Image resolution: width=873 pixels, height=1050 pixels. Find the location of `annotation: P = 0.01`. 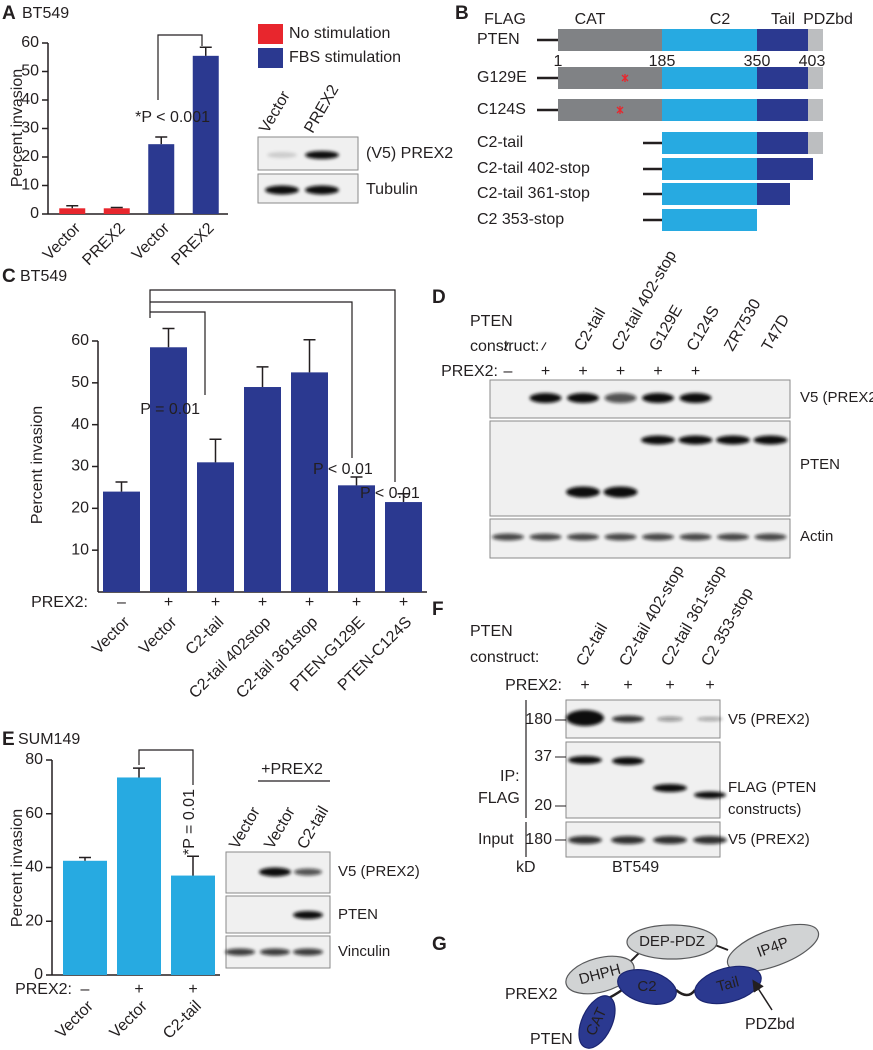

annotation: P = 0.01 is located at coordinates (170, 409).